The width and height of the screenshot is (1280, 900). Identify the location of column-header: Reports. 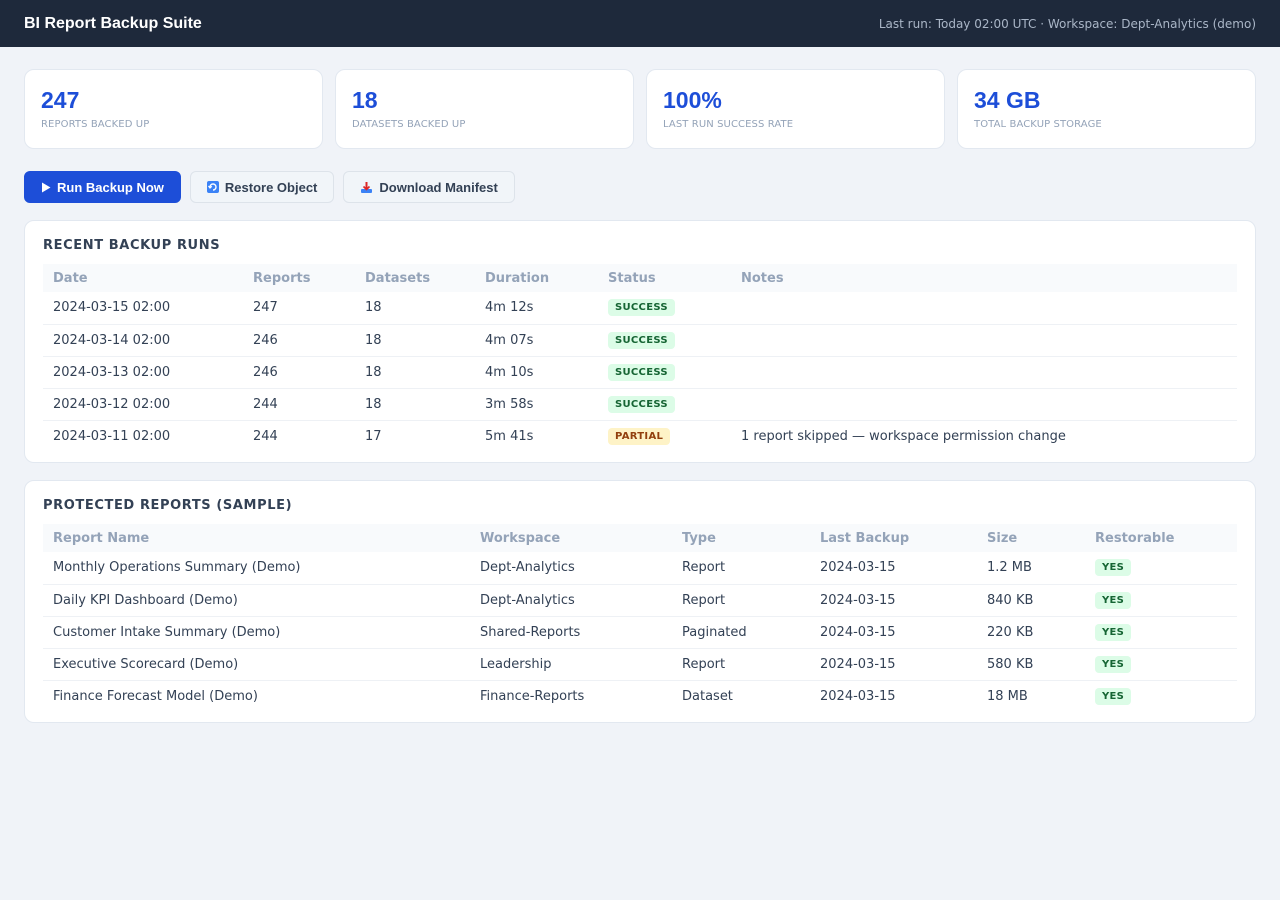
(282, 278).